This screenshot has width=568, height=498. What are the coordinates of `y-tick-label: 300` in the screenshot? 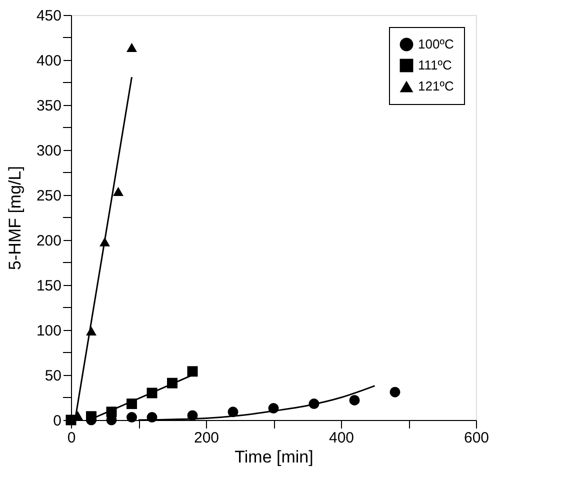 It's located at (49, 151).